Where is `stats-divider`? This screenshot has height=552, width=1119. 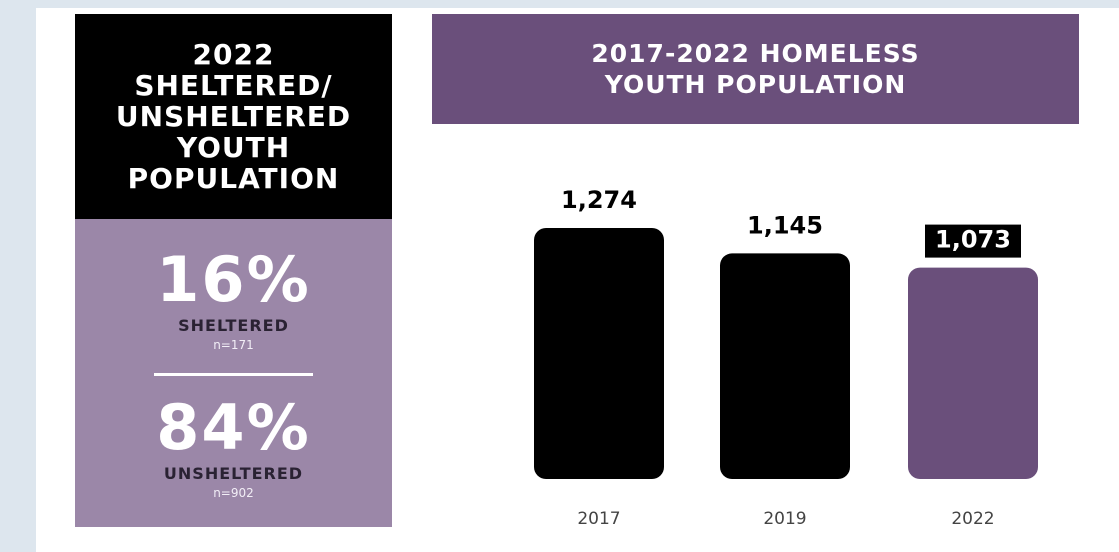 stats-divider is located at coordinates (233, 374).